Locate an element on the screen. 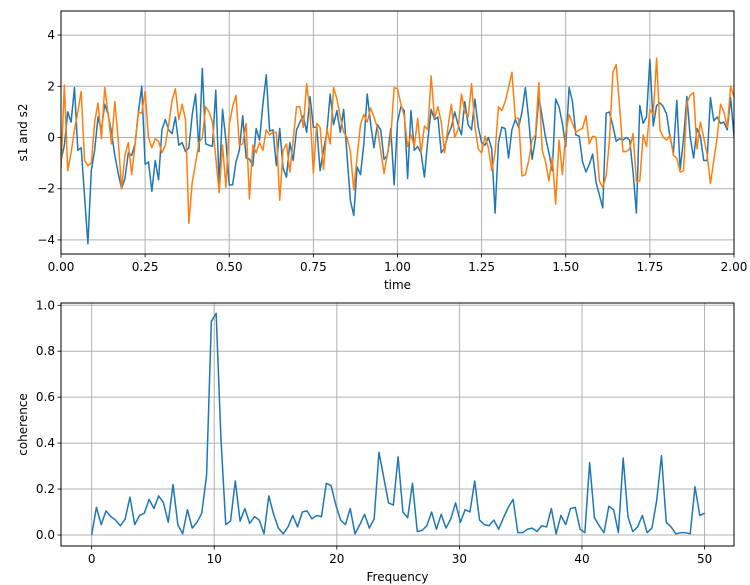 The image size is (750, 585). x-tick-label: 20 is located at coordinates (336, 559).